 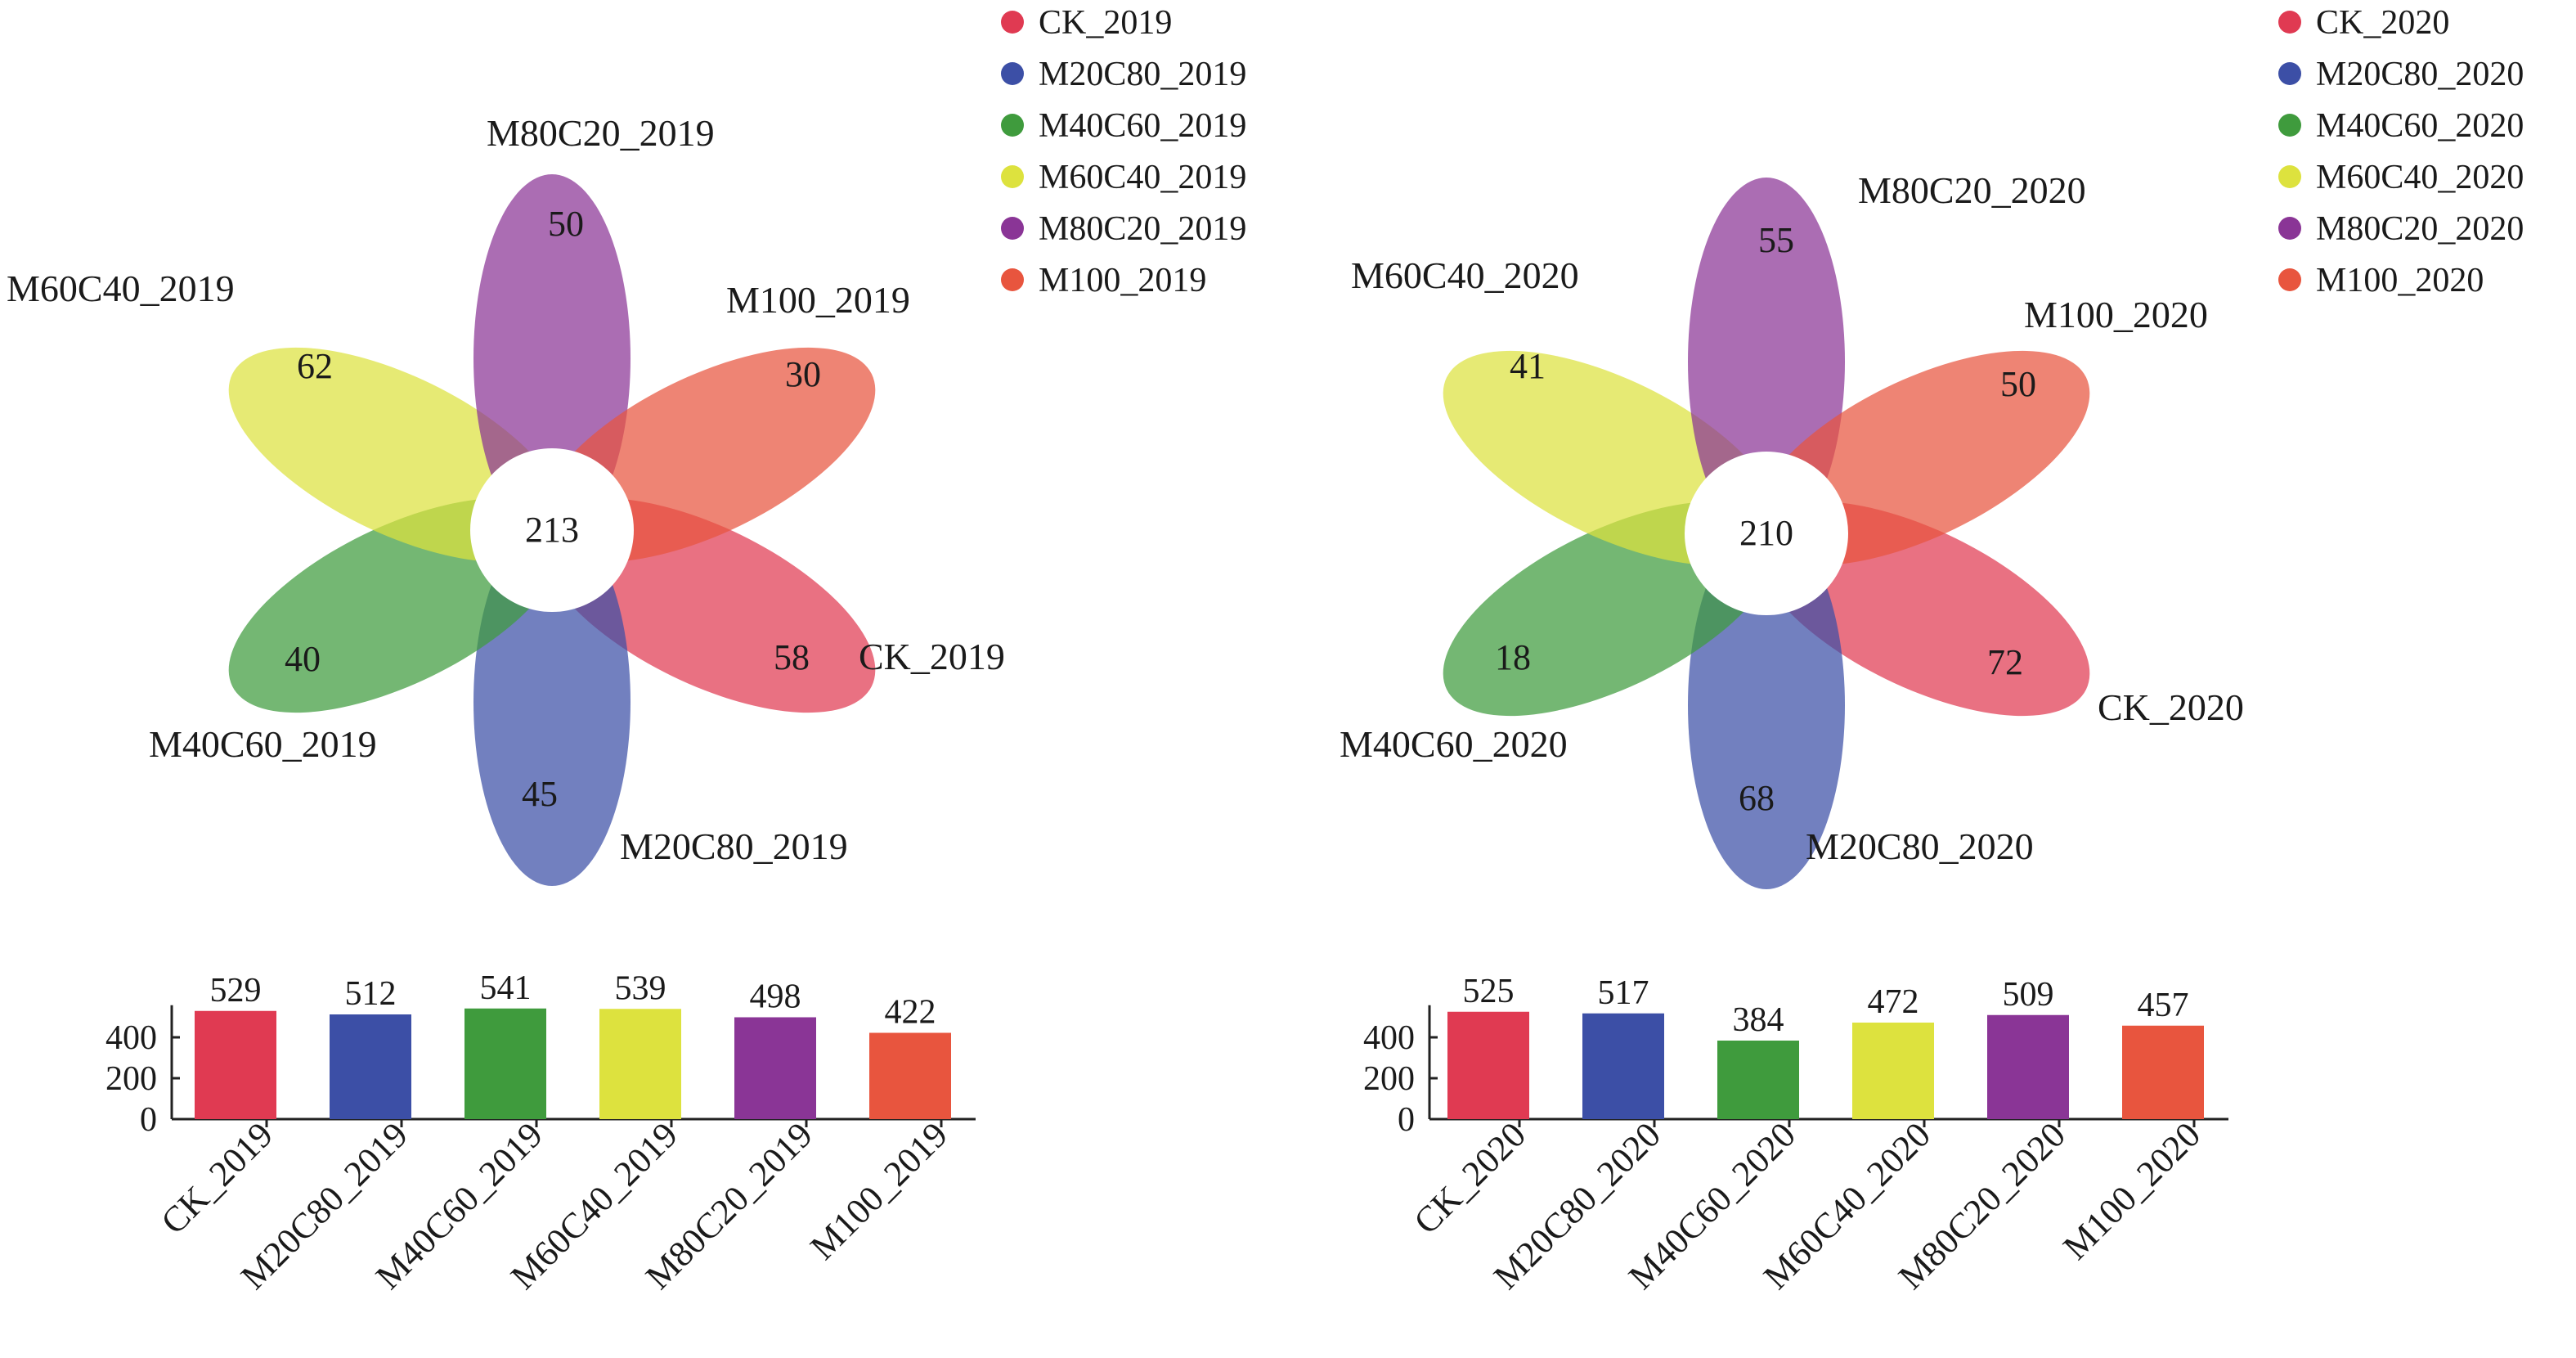 I want to click on x-tick-label: M100_2019, so click(x=878, y=1190).